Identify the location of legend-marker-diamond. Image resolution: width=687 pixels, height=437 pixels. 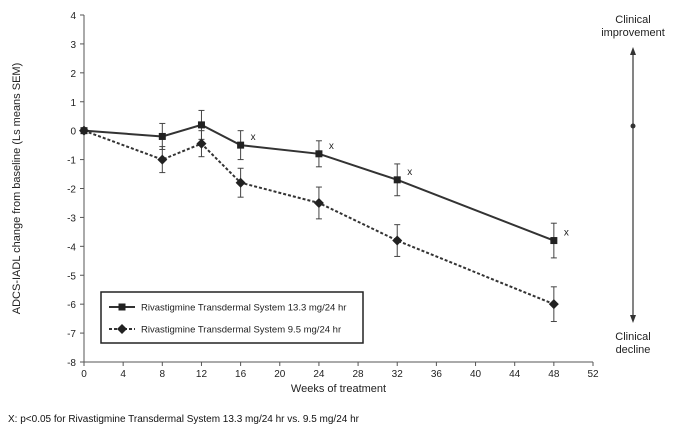
(122, 329).